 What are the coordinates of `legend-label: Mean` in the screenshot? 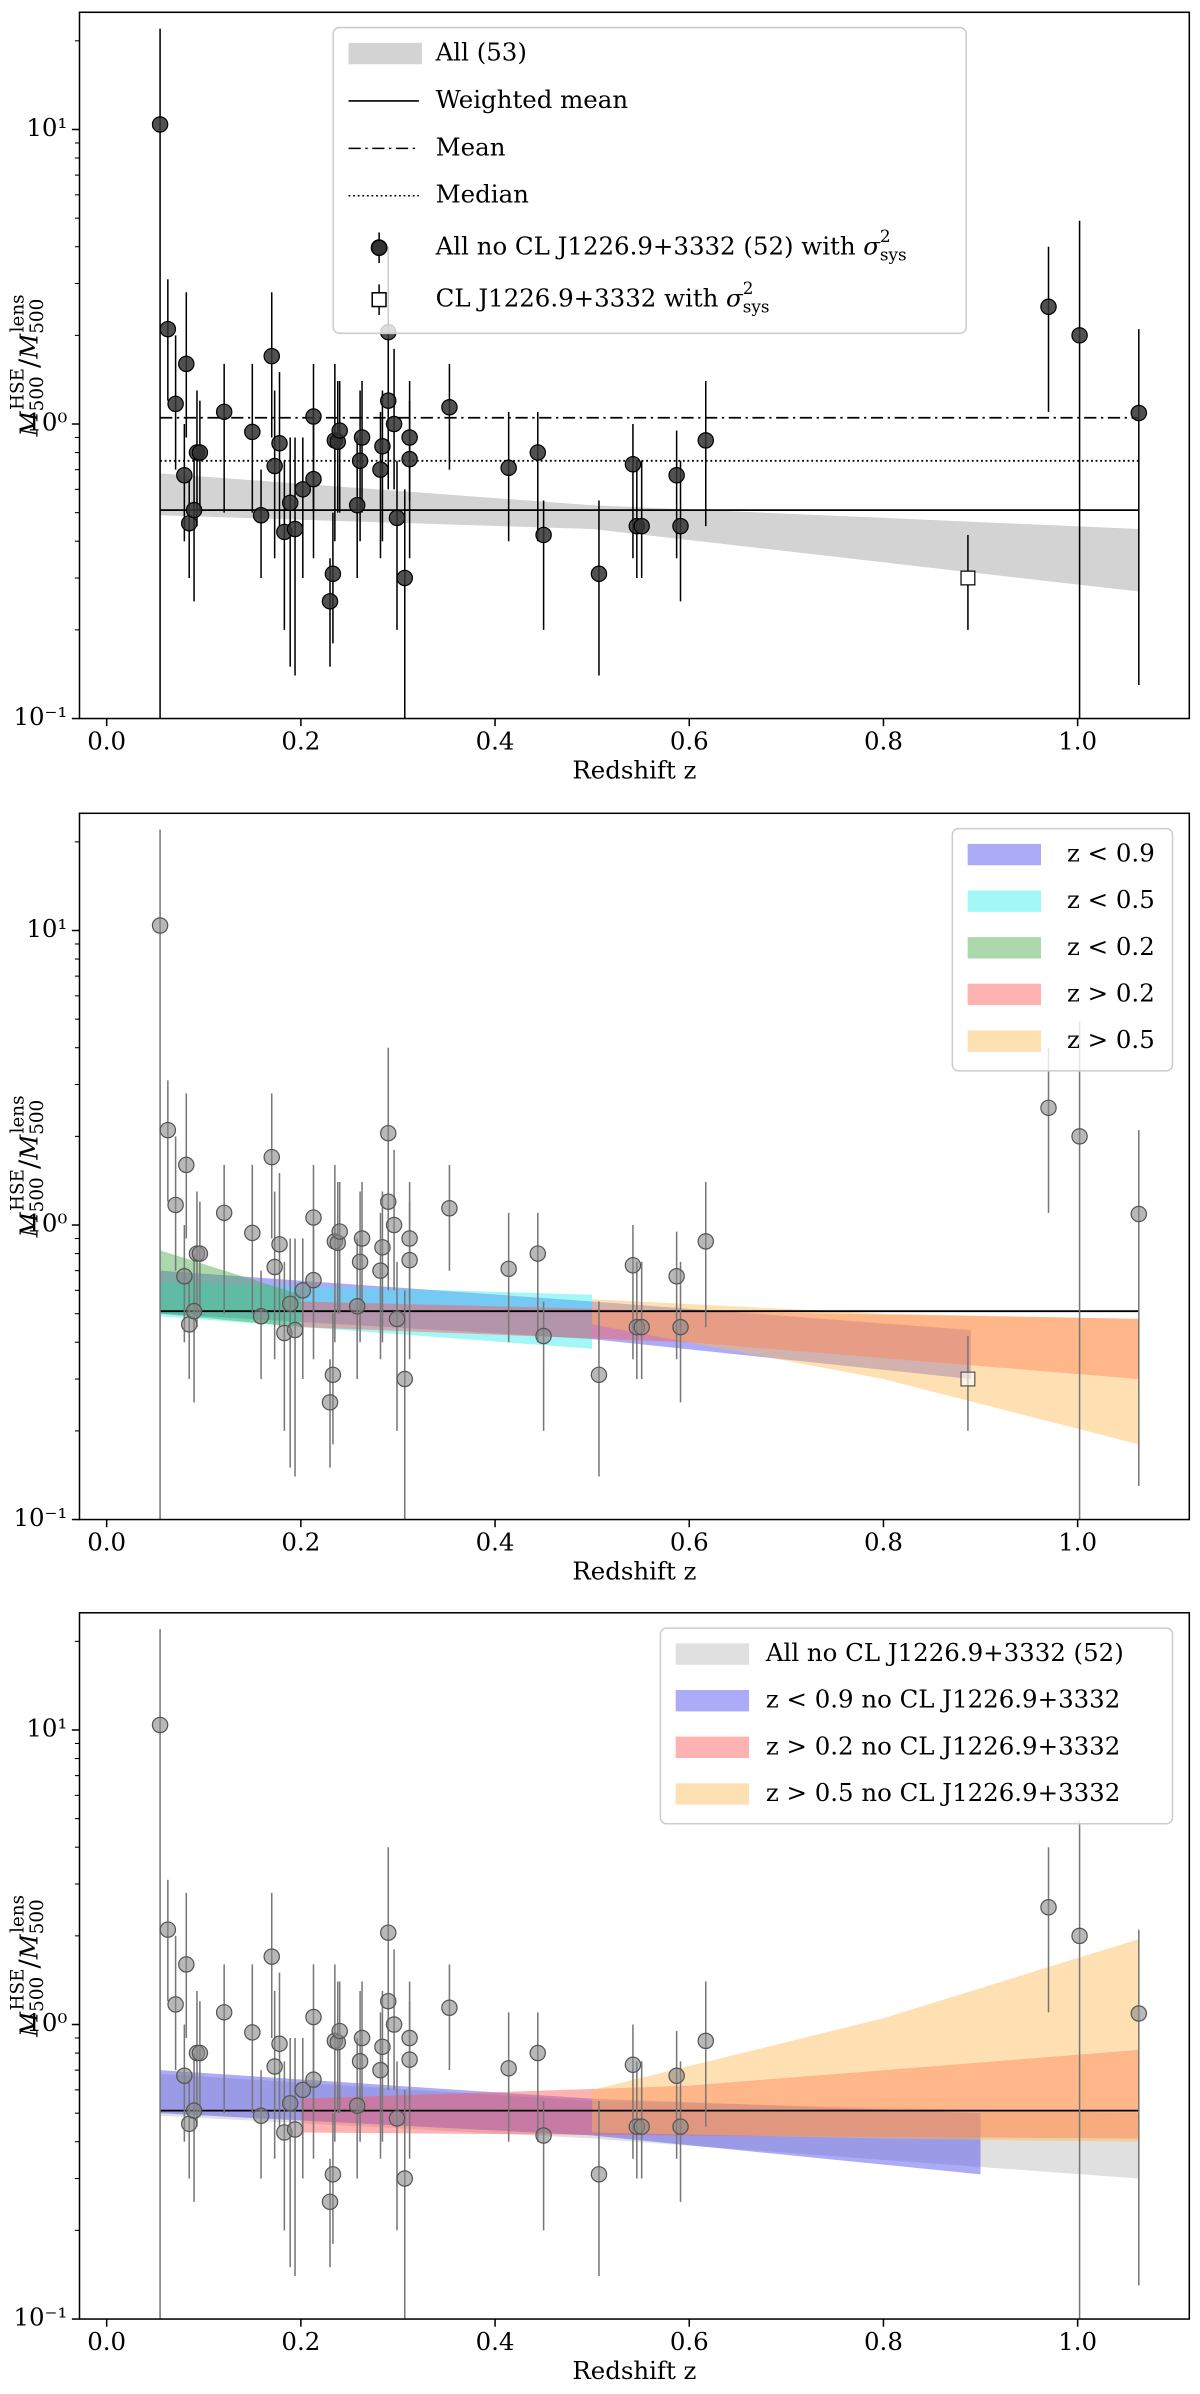 It's located at (471, 146).